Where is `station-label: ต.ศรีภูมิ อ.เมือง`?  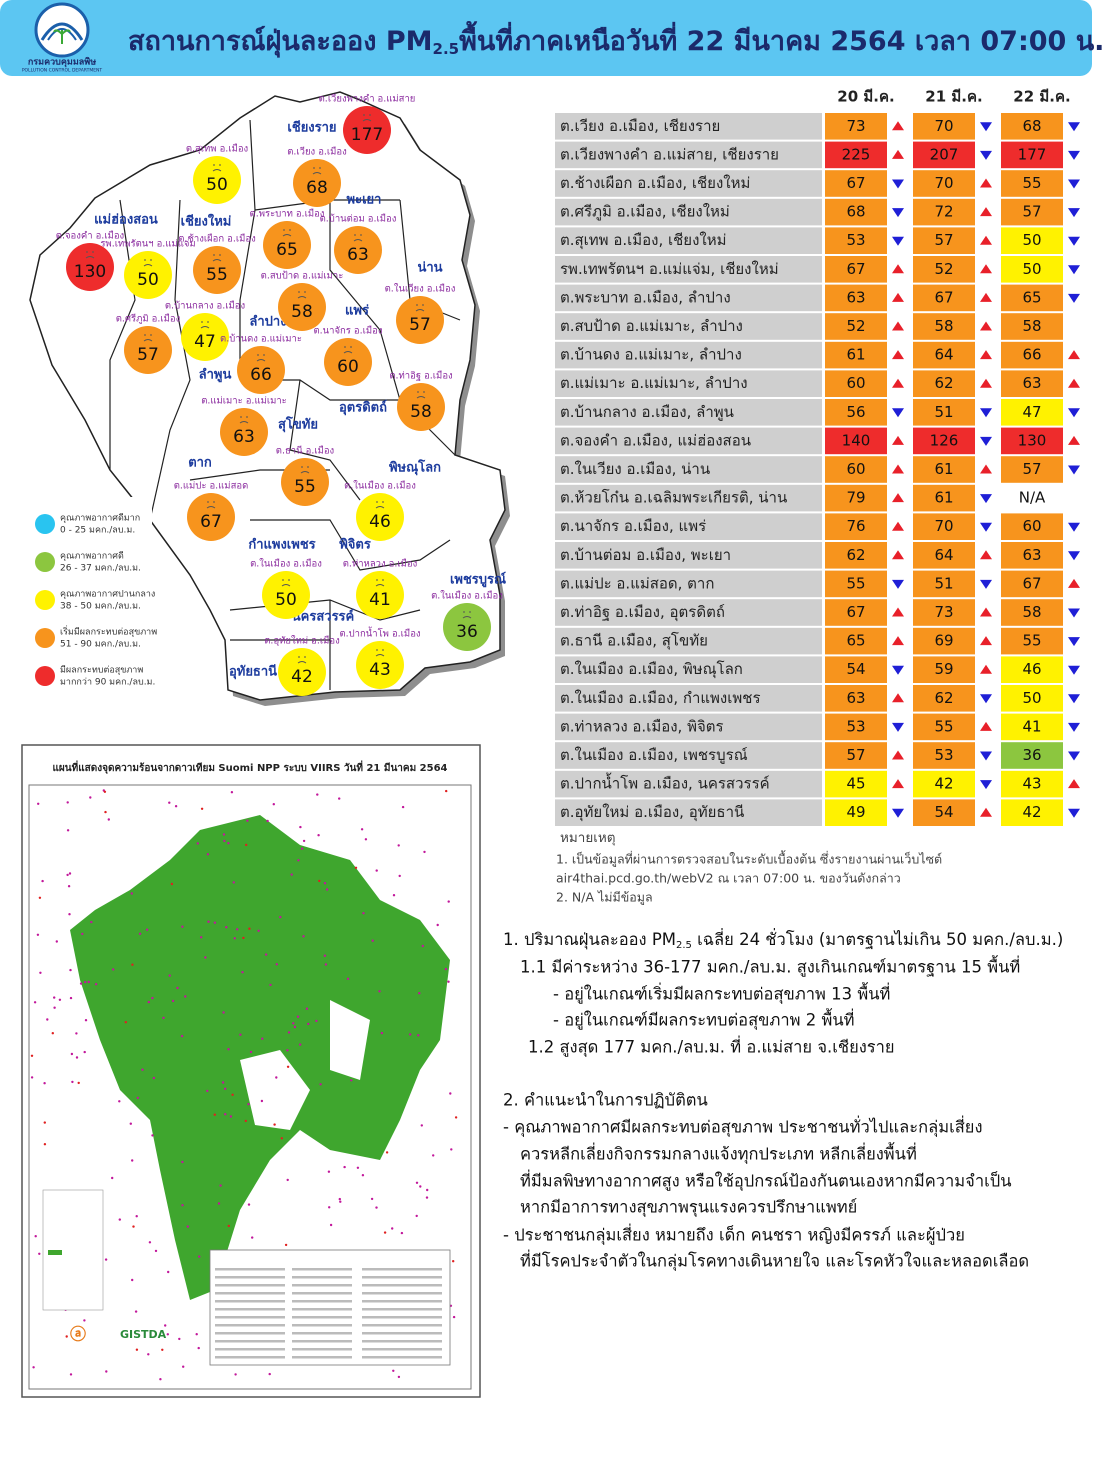
station-label: ต.ศรีภูมิ อ.เมือง is located at coordinates (148, 319).